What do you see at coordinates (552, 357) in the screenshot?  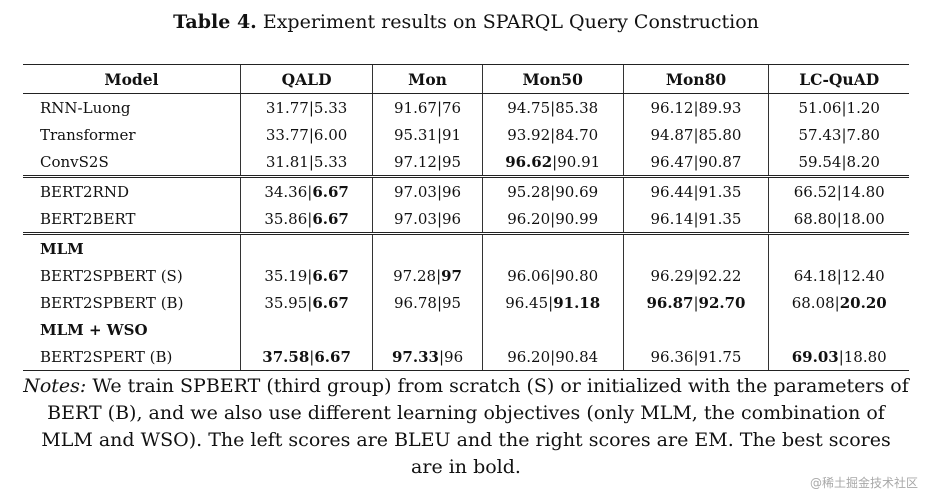 I see `score-cell: 96.20|90.84` at bounding box center [552, 357].